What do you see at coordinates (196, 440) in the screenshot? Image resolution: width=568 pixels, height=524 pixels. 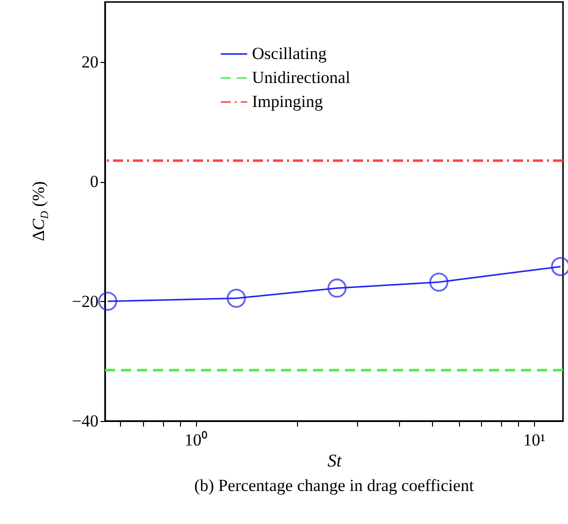 I see `x-tick-label: 10⁰` at bounding box center [196, 440].